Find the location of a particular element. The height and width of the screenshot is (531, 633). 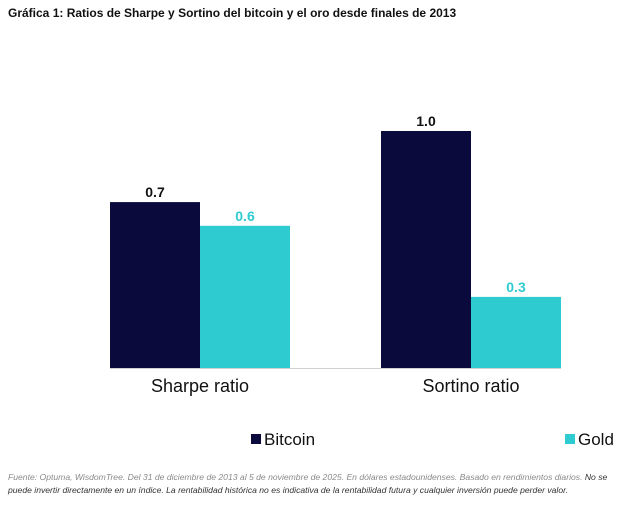

data-label-gold-sharpe-ratio: 0.6 is located at coordinates (245, 216).